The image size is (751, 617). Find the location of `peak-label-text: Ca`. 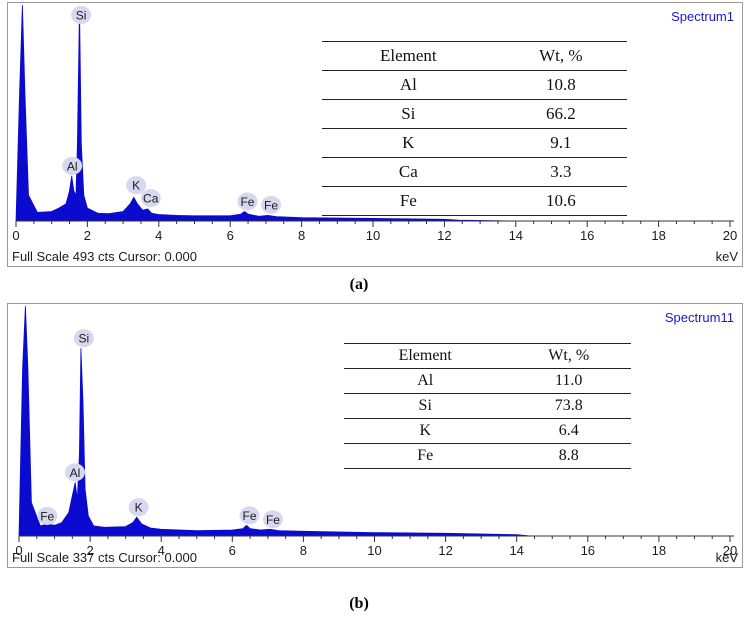

peak-label-text: Ca is located at coordinates (151, 199).